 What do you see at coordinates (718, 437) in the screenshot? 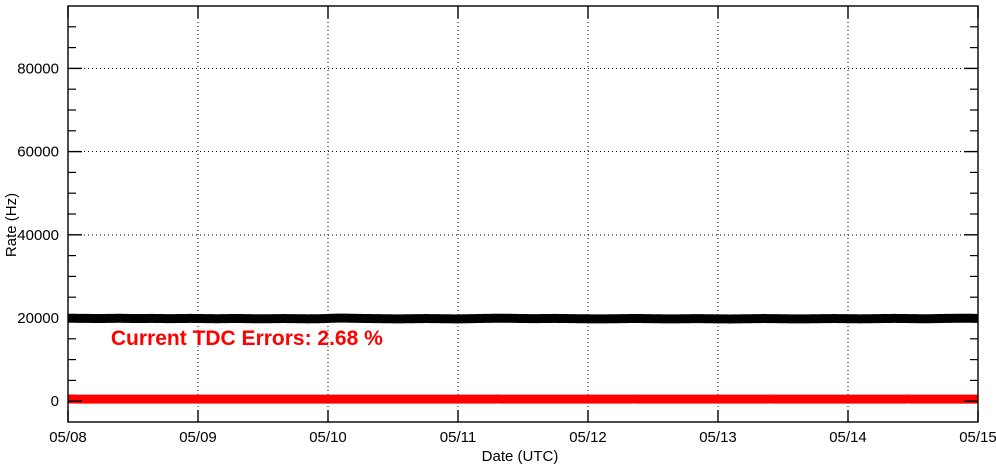
I see `x-axis-tick-label: 05/13` at bounding box center [718, 437].